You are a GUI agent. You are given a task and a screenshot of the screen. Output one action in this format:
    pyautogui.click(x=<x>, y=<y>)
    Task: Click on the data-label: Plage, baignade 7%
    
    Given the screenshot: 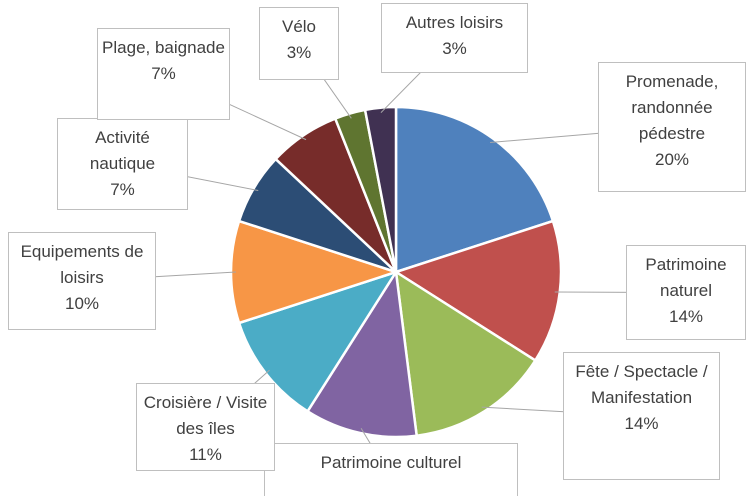 What is the action you would take?
    pyautogui.click(x=163, y=74)
    